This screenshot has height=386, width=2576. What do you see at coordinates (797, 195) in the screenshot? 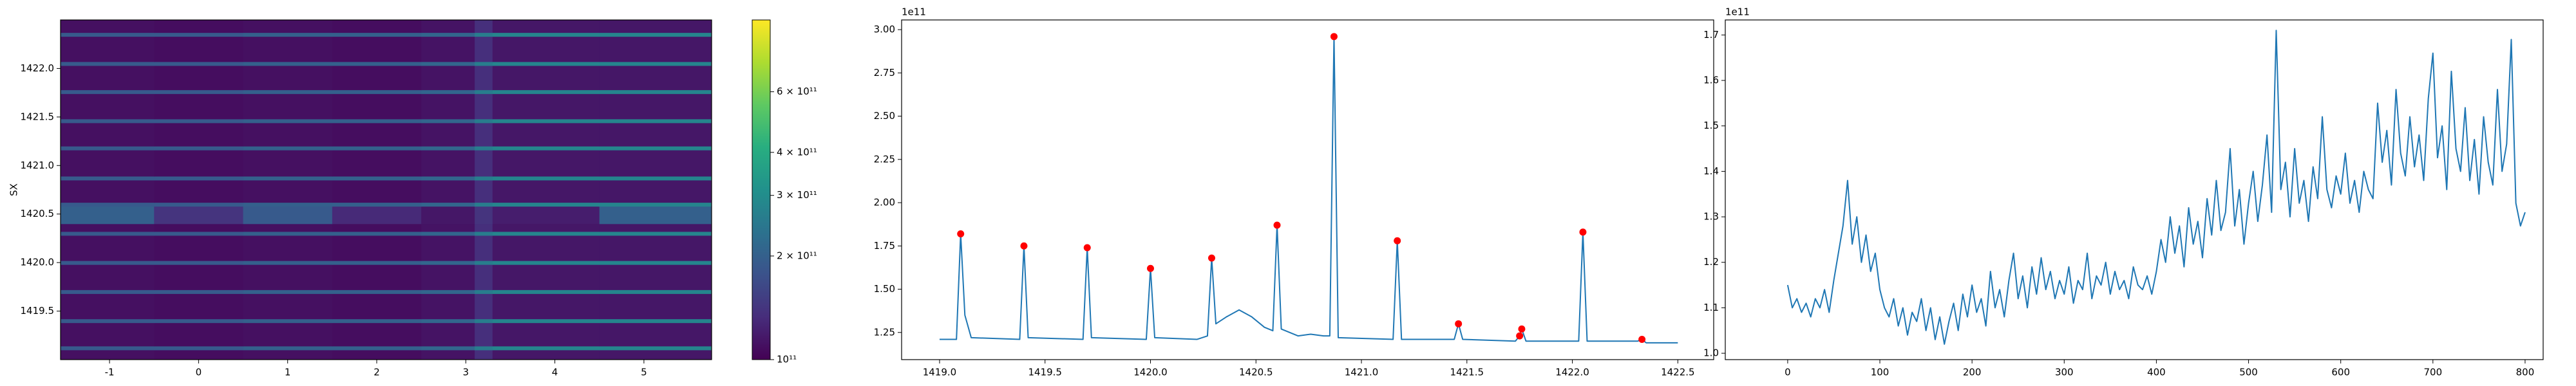
I see `colorbar-tick-label: 3 × 10¹¹` at bounding box center [797, 195].